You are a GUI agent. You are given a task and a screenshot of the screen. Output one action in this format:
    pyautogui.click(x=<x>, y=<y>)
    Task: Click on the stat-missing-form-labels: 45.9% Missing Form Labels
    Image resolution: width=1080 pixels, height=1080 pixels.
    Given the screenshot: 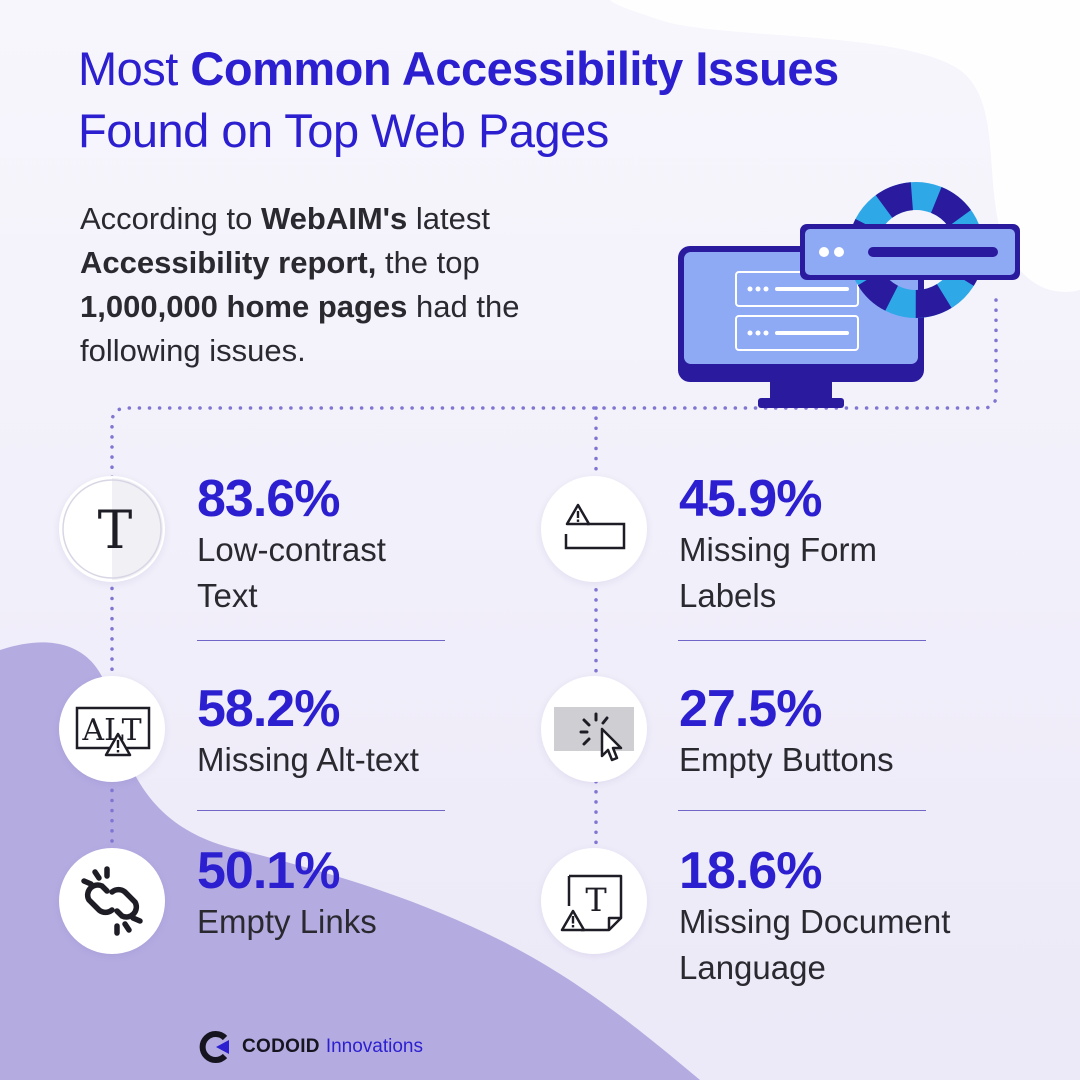 What is the action you would take?
    pyautogui.click(x=778, y=545)
    